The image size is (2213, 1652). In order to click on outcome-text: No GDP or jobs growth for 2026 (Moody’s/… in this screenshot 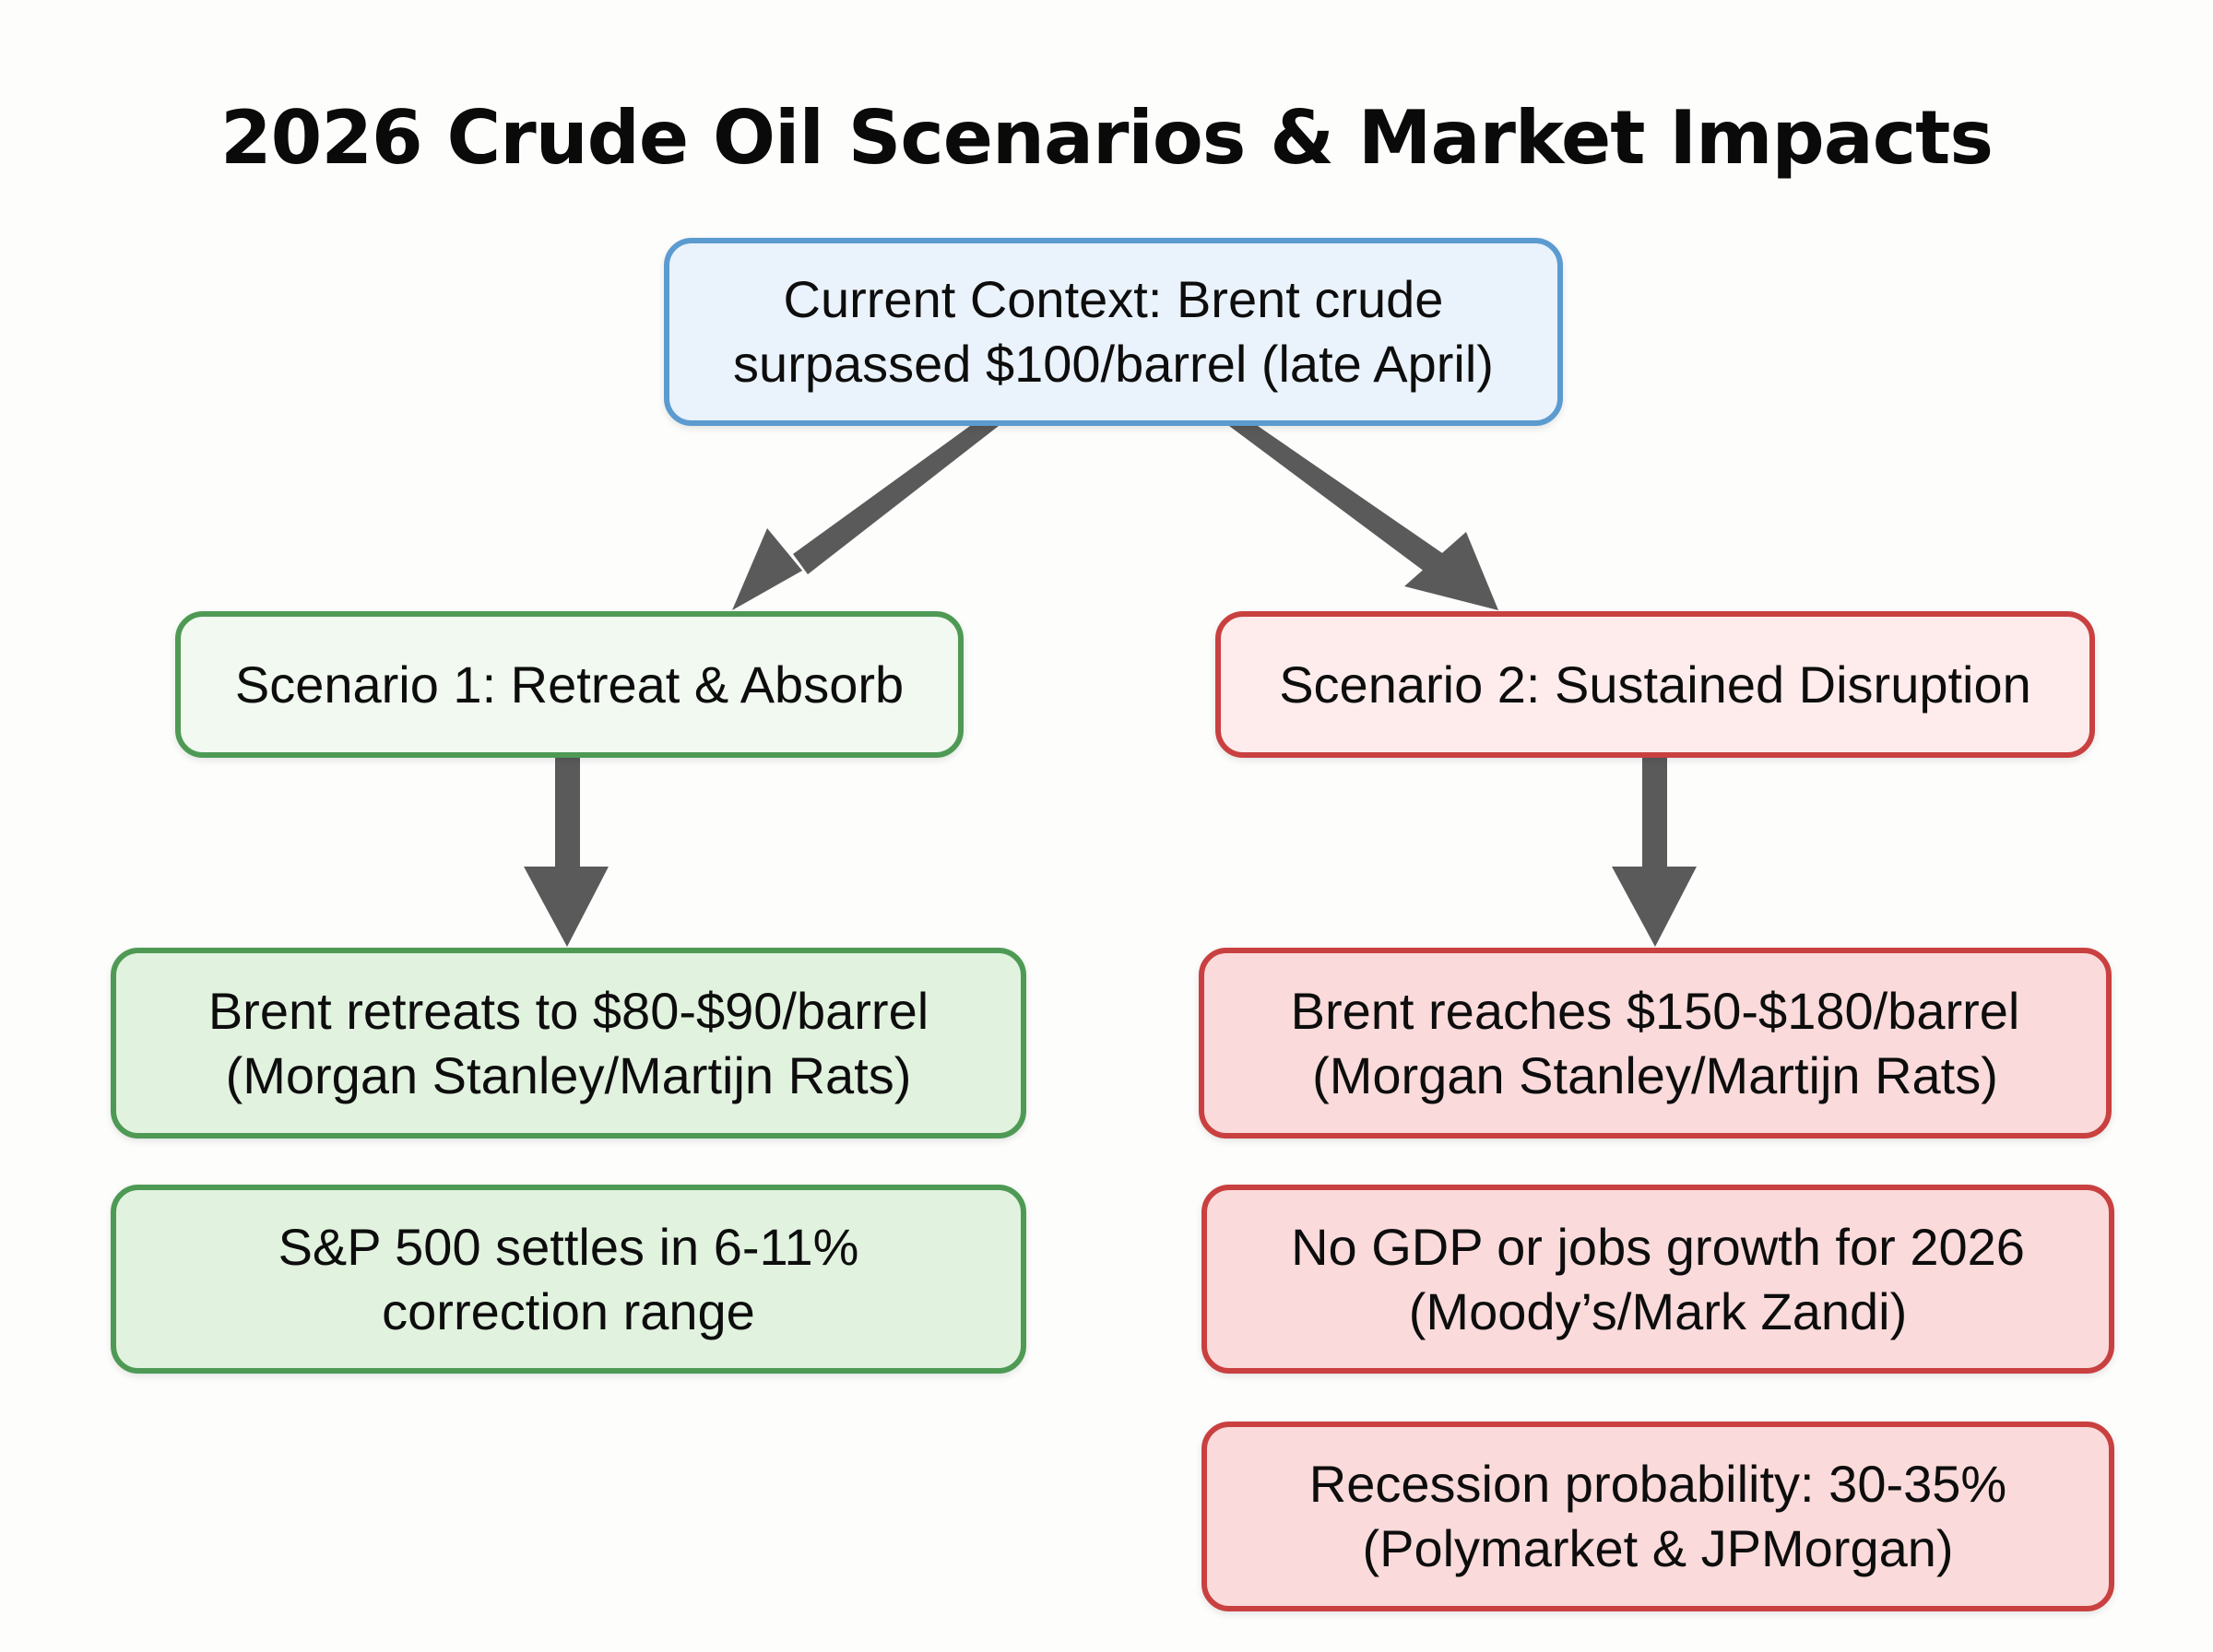, I will do `click(1658, 1278)`.